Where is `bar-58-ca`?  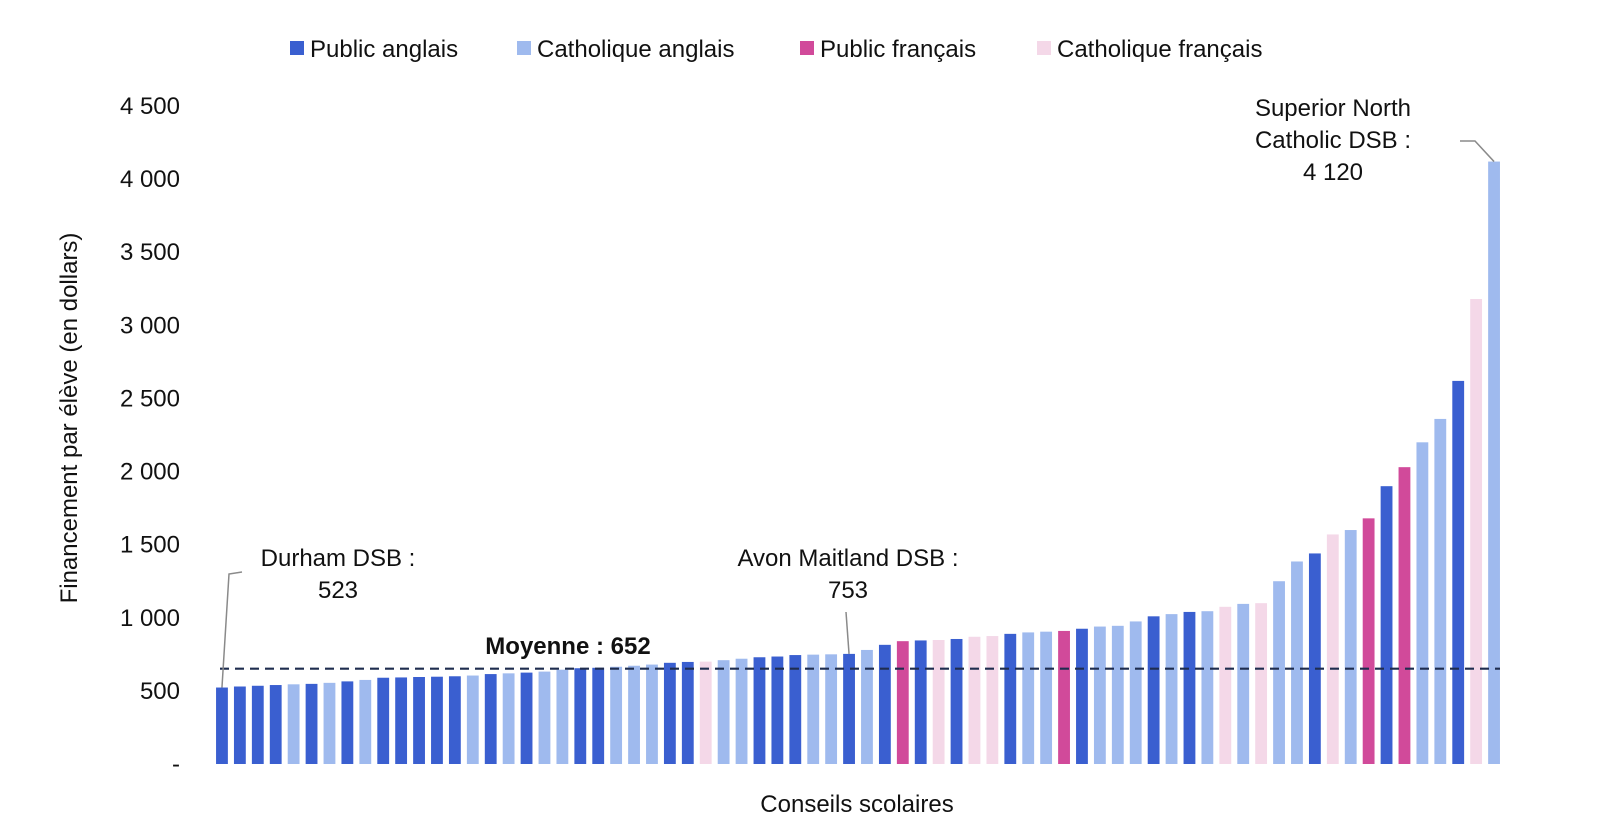
bar-58-ca is located at coordinates (1243, 683).